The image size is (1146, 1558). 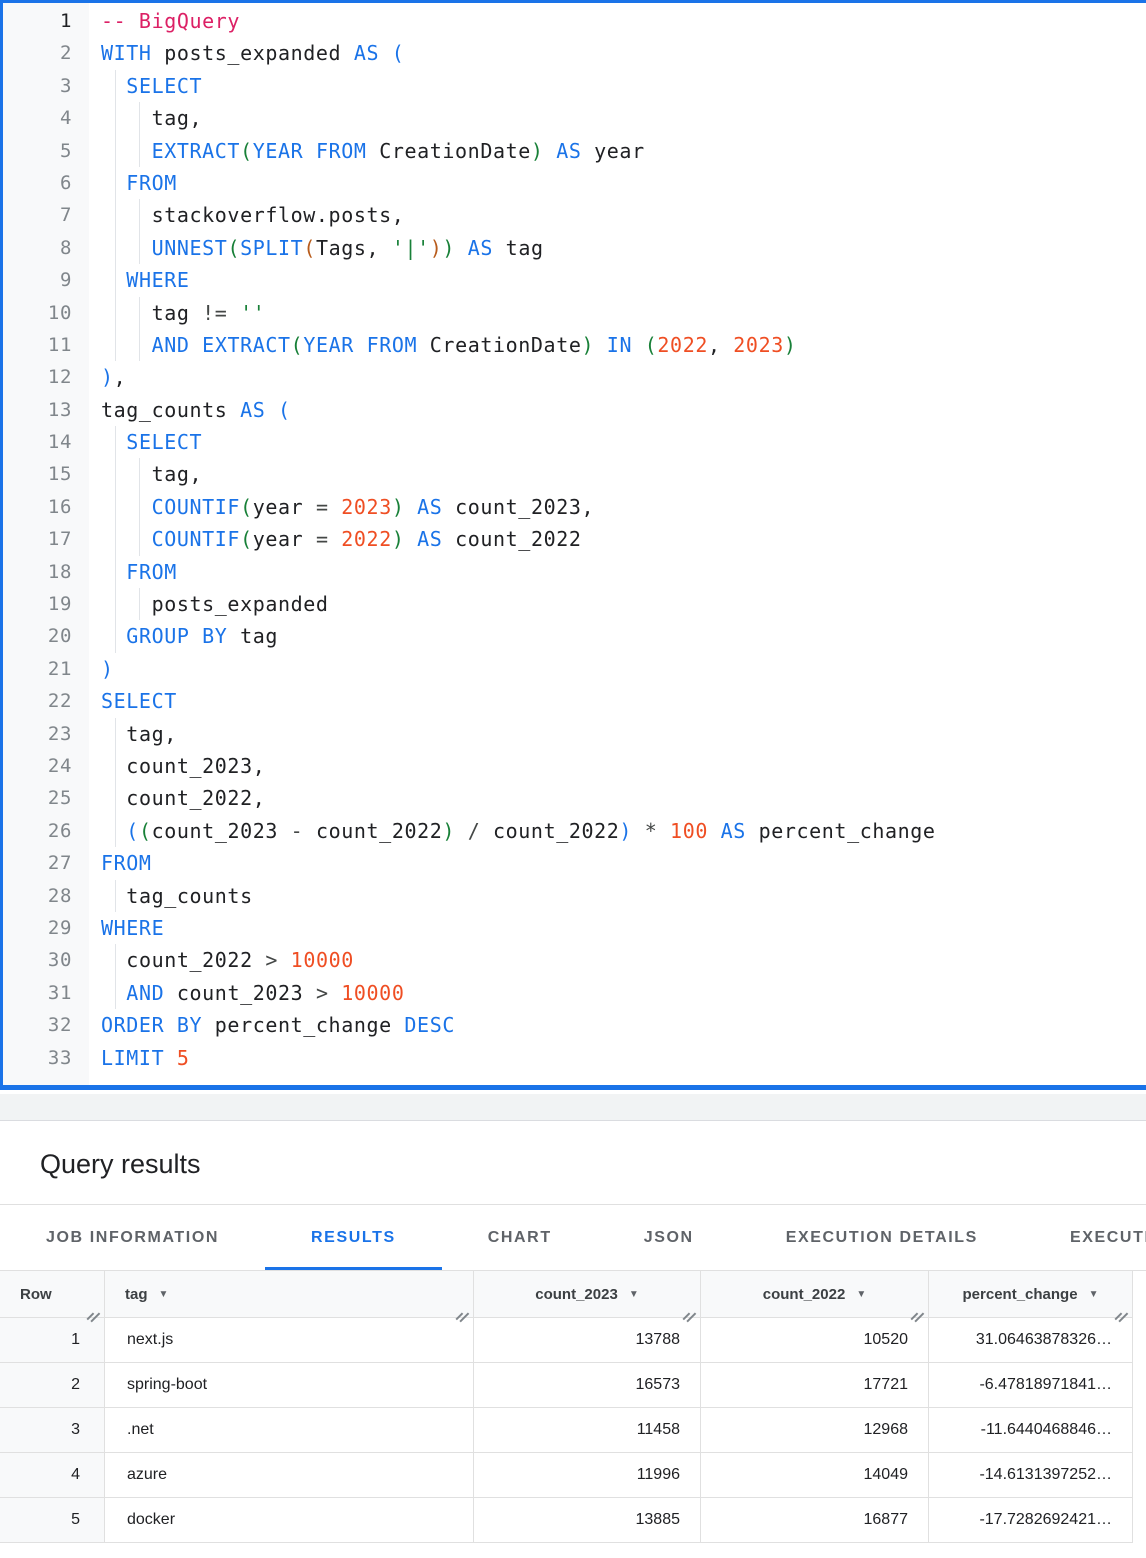 I want to click on code-line: 7 stackoverflow.posts,, so click(x=574, y=215).